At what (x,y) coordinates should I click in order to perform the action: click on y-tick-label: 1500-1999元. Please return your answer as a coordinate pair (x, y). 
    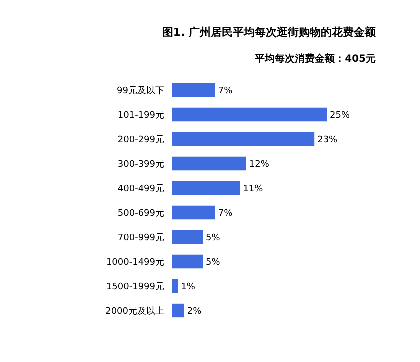
    Looking at the image, I should click on (135, 286).